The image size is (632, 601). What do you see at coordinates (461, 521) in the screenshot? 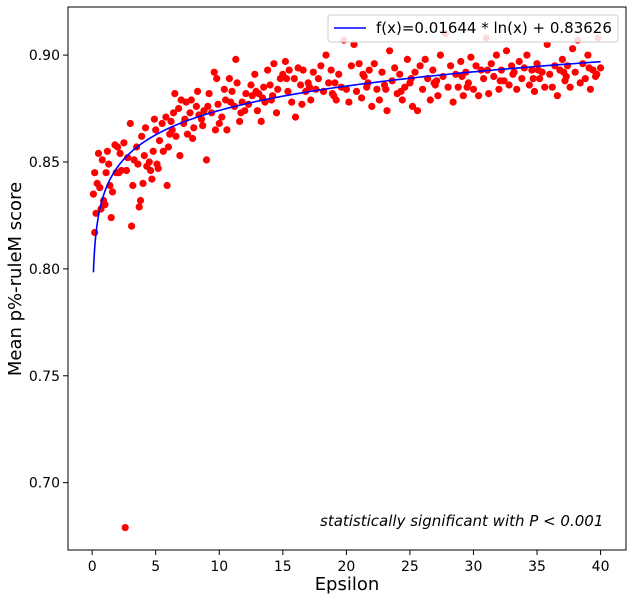
I see `annotation-text: statistically significant with P < 0.001` at bounding box center [461, 521].